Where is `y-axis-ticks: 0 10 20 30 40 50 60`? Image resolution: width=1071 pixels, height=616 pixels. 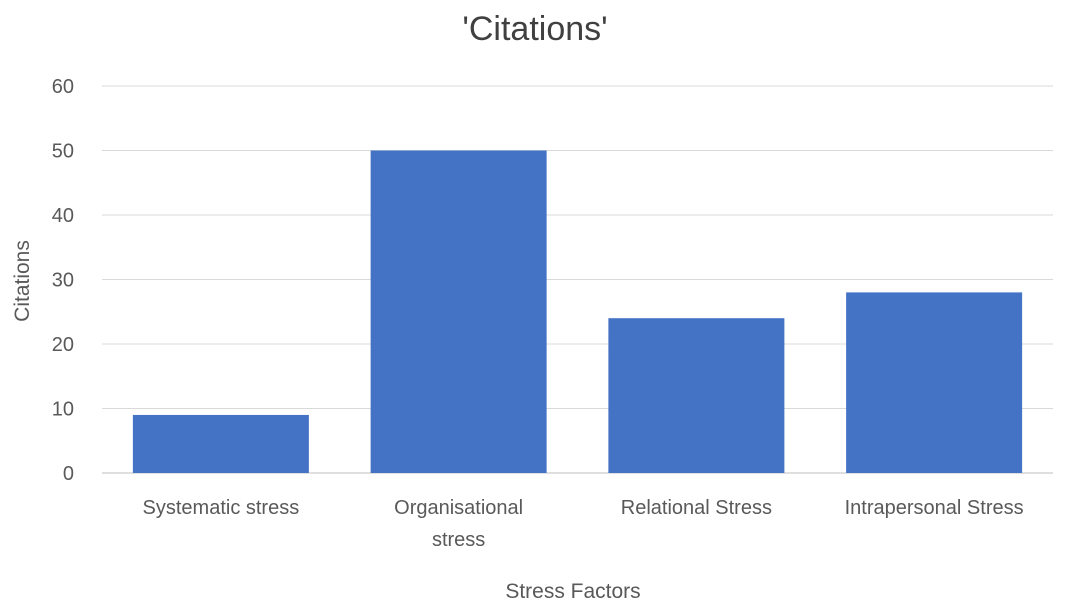
y-axis-ticks: 0 10 20 30 40 50 60 is located at coordinates (63, 280).